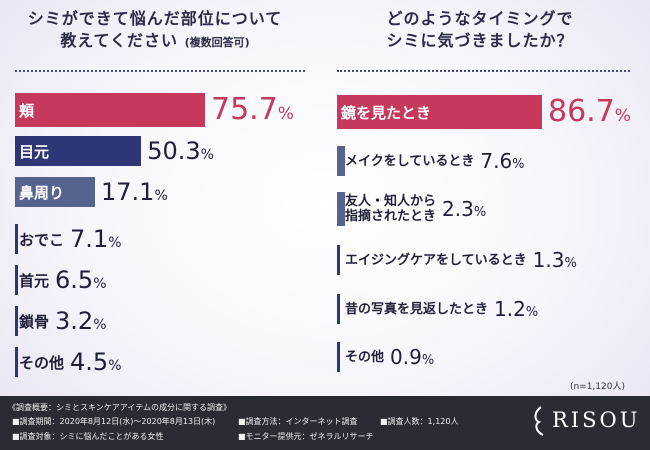 The height and width of the screenshot is (450, 650). Describe the element at coordinates (252, 109) in the screenshot. I see `value-label-1-1: 75.7%` at that location.